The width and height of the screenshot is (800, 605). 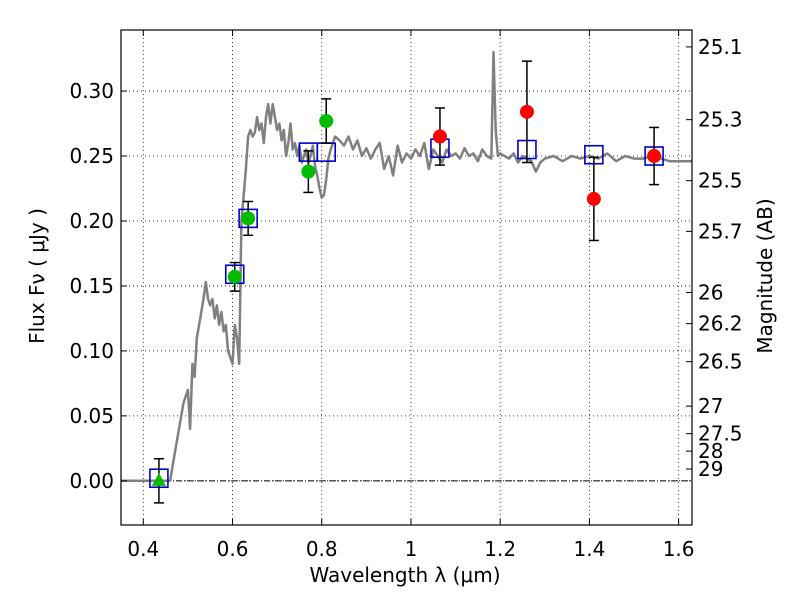 What do you see at coordinates (91, 91) in the screenshot?
I see `y-tick-label: 0.30` at bounding box center [91, 91].